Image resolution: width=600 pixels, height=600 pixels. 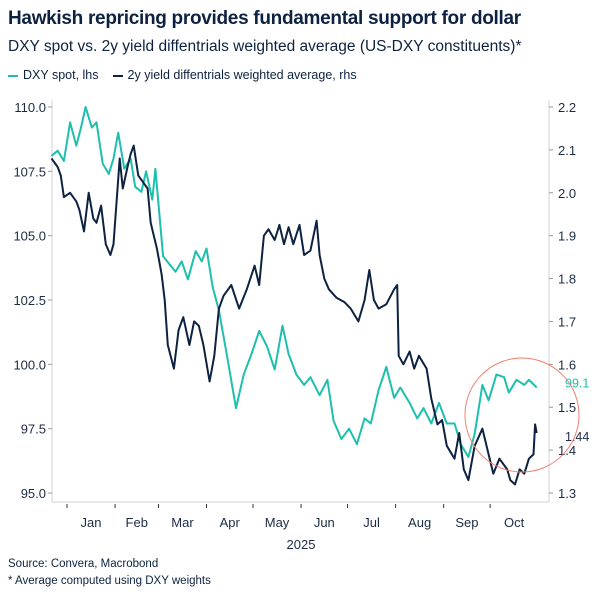 What do you see at coordinates (33, 429) in the screenshot?
I see `y-left-tick-label: 97.5` at bounding box center [33, 429].